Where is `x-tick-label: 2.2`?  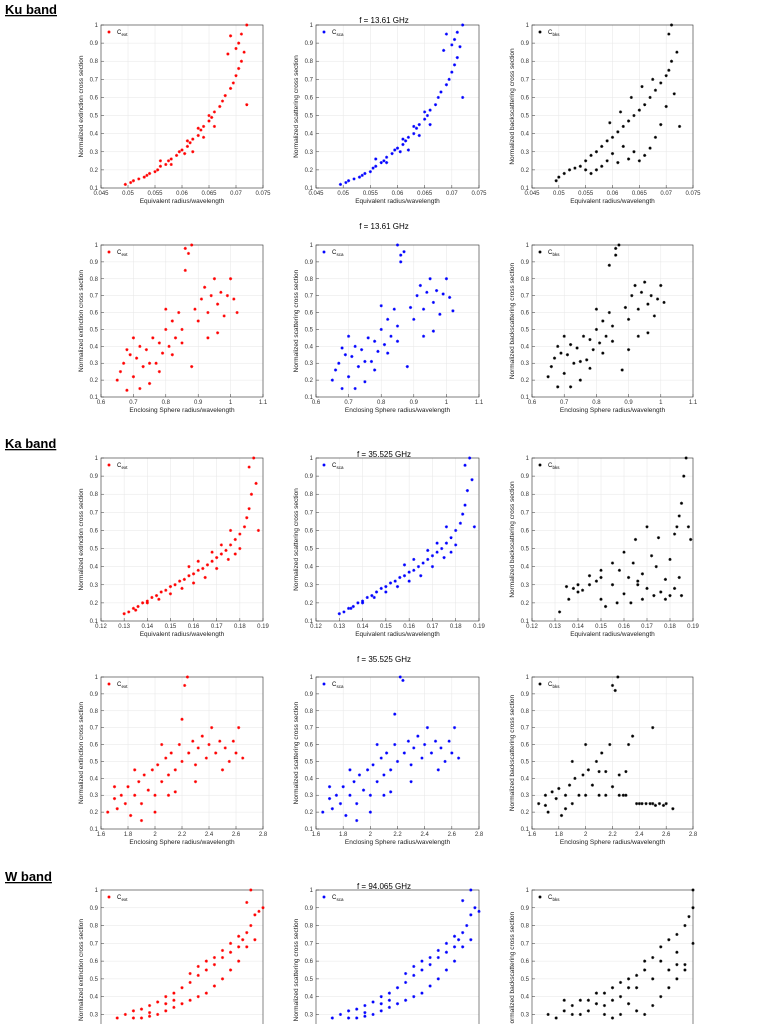 x-tick-label: 2.2 is located at coordinates (612, 835).